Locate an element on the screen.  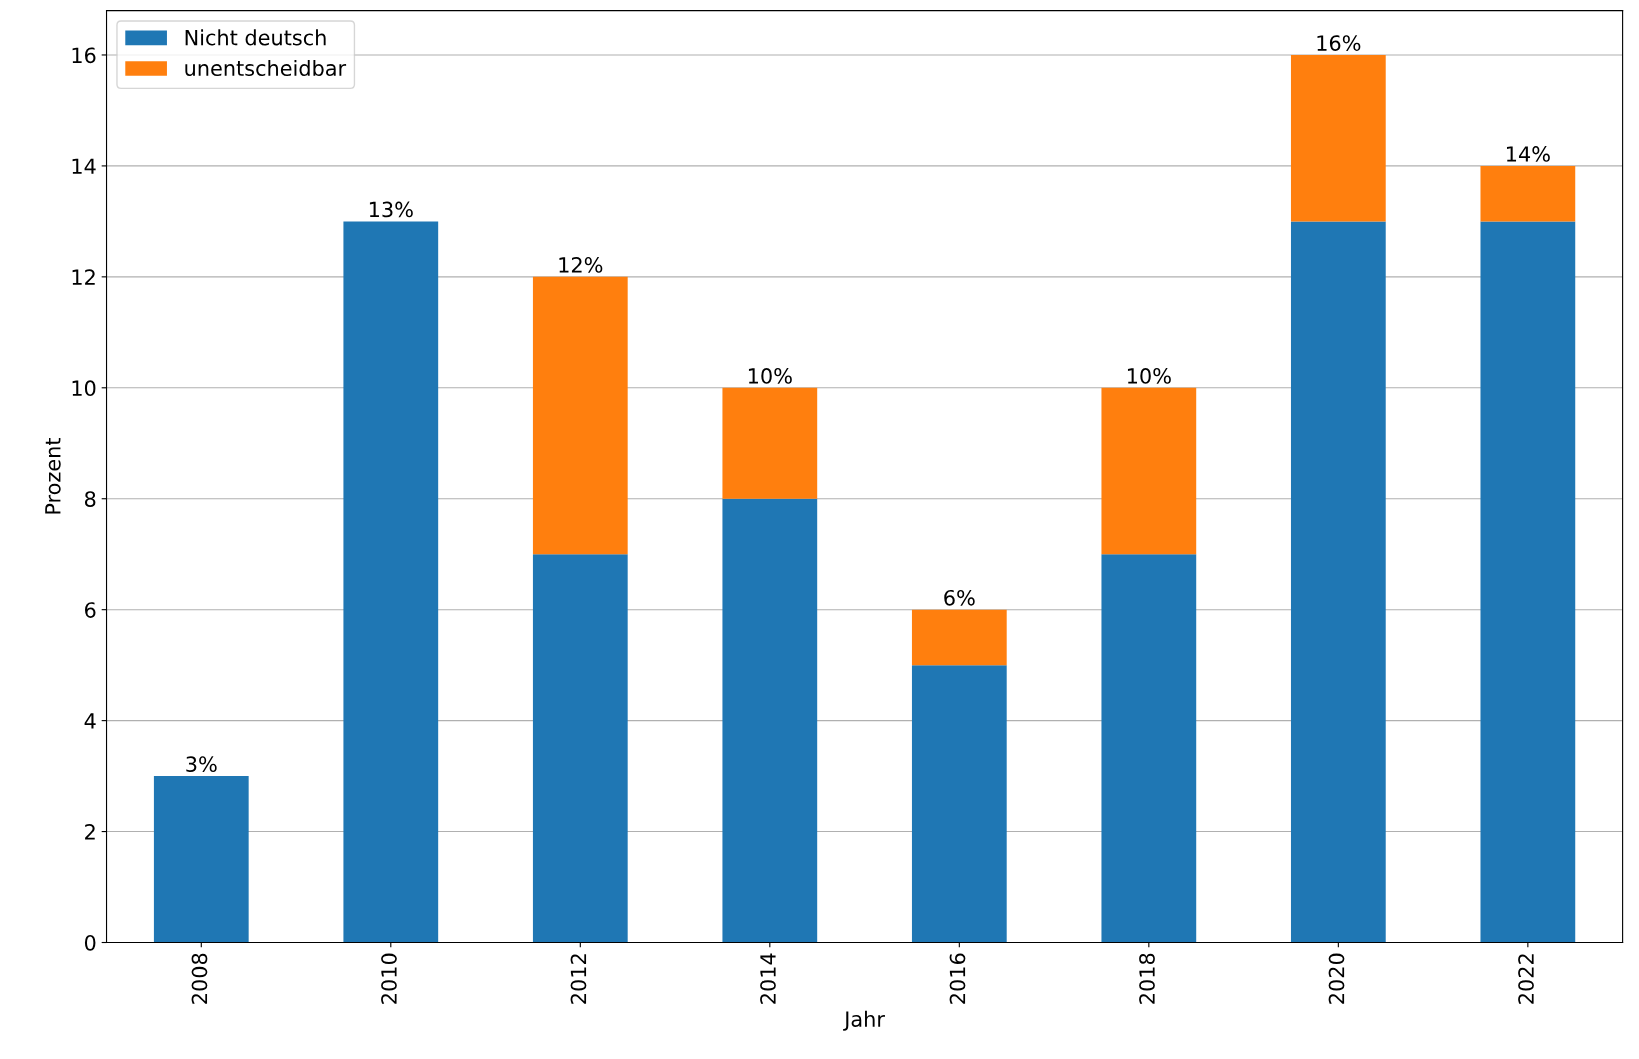
x-tick-label: 2008 is located at coordinates (199, 978).